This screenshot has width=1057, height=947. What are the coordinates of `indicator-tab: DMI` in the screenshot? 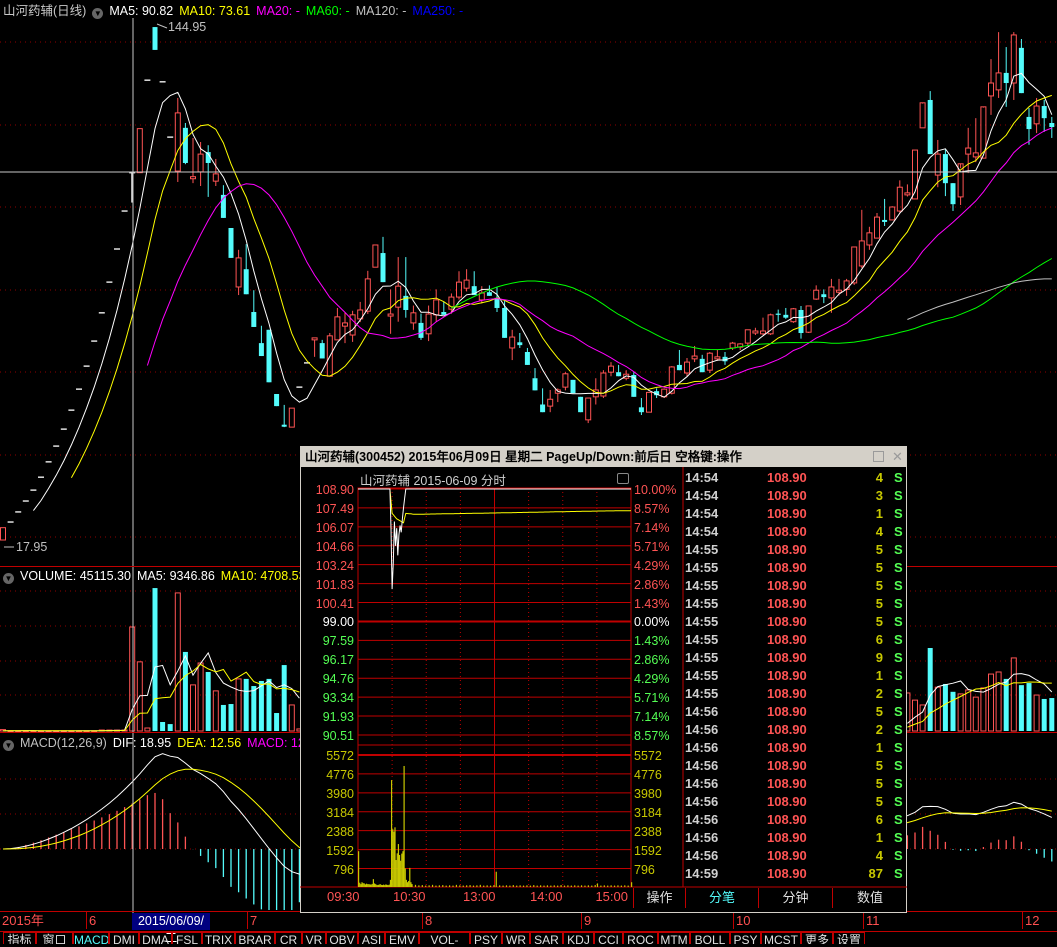 It's located at (124, 938).